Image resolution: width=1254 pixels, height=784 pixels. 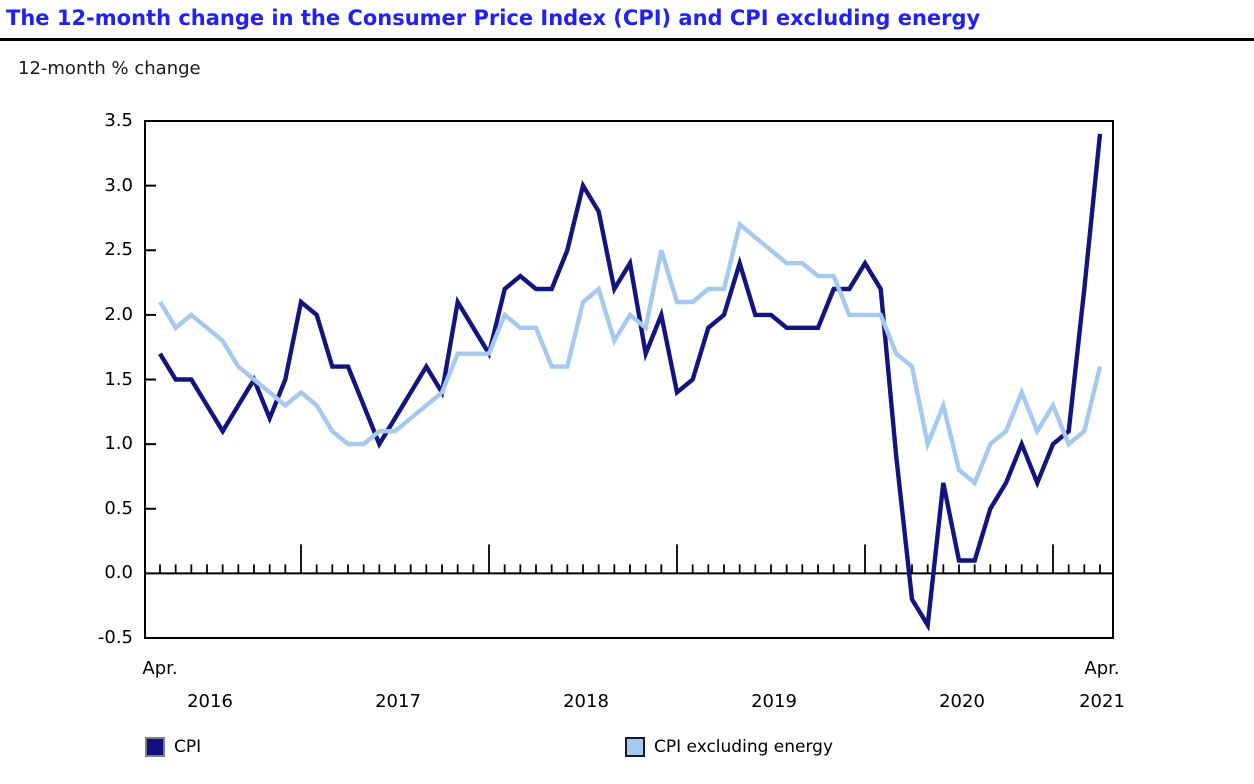 I want to click on cpi-excluding-energy-swatch-icon, so click(x=635, y=747).